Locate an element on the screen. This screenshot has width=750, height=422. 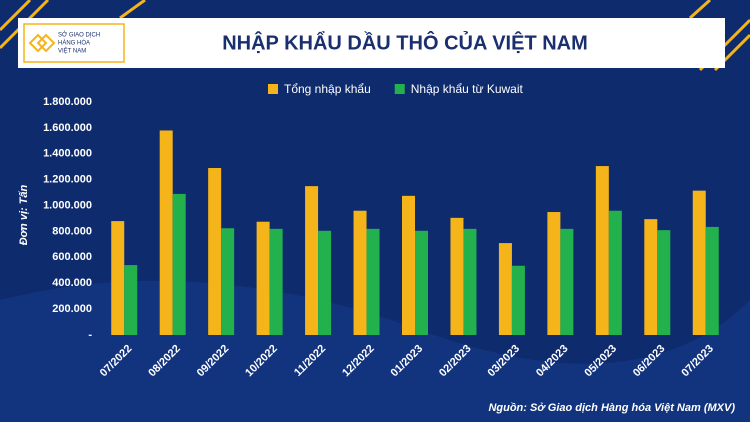
y-tick-label: 1.600.000 is located at coordinates (67, 128).